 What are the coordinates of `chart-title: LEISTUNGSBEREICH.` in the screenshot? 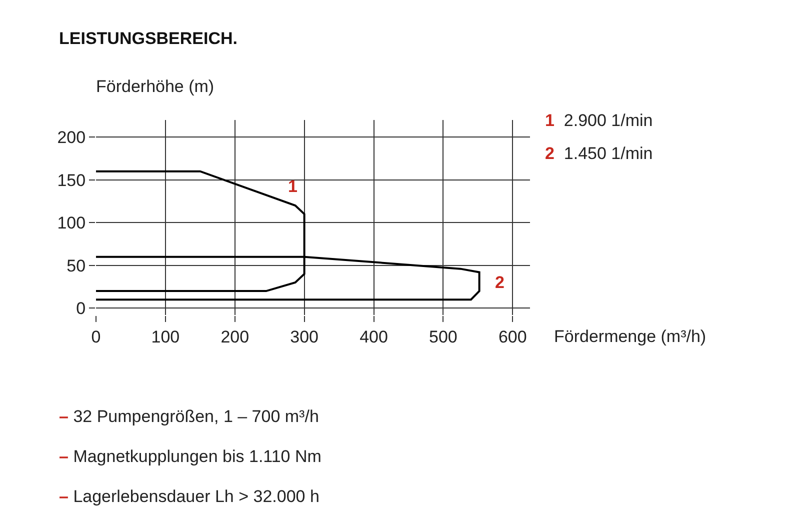 It's located at (148, 38).